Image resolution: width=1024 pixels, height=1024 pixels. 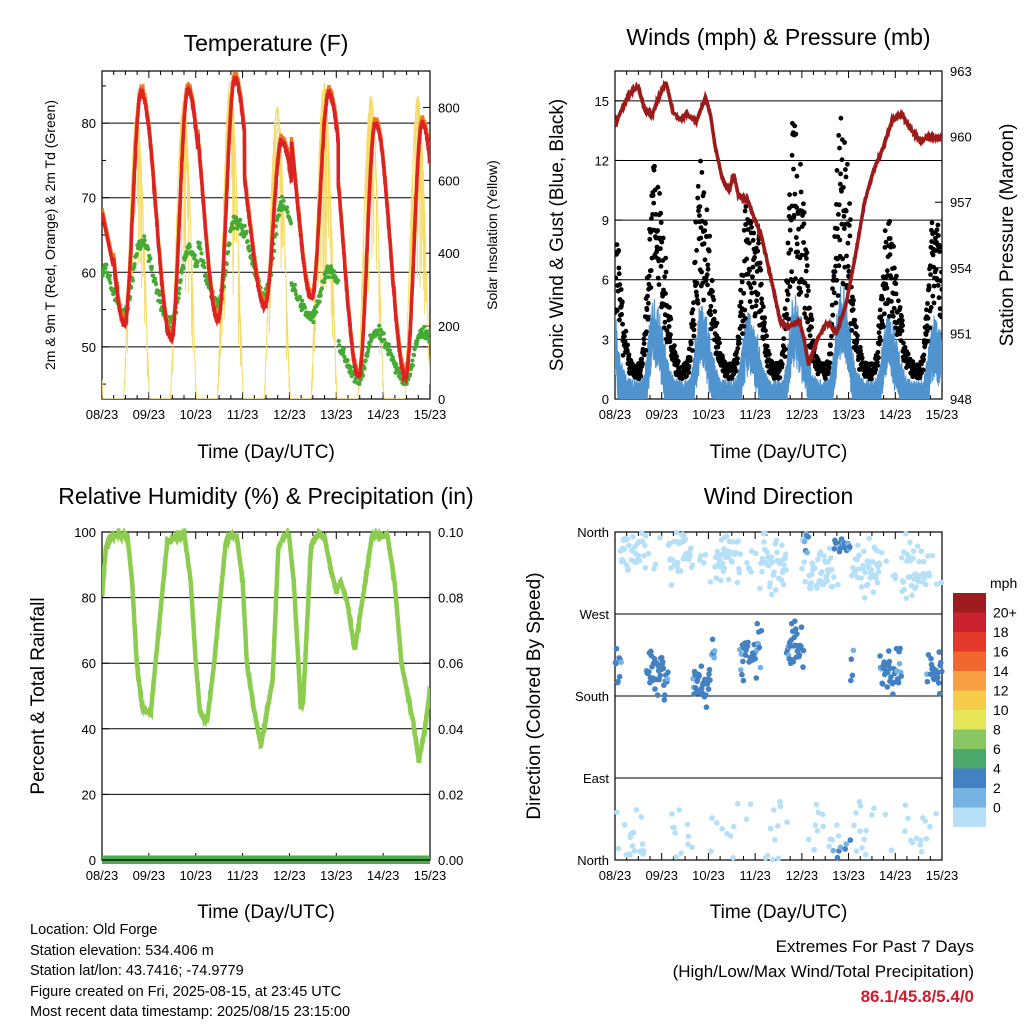 What do you see at coordinates (779, 496) in the screenshot?
I see `chart-title: Wind Direction` at bounding box center [779, 496].